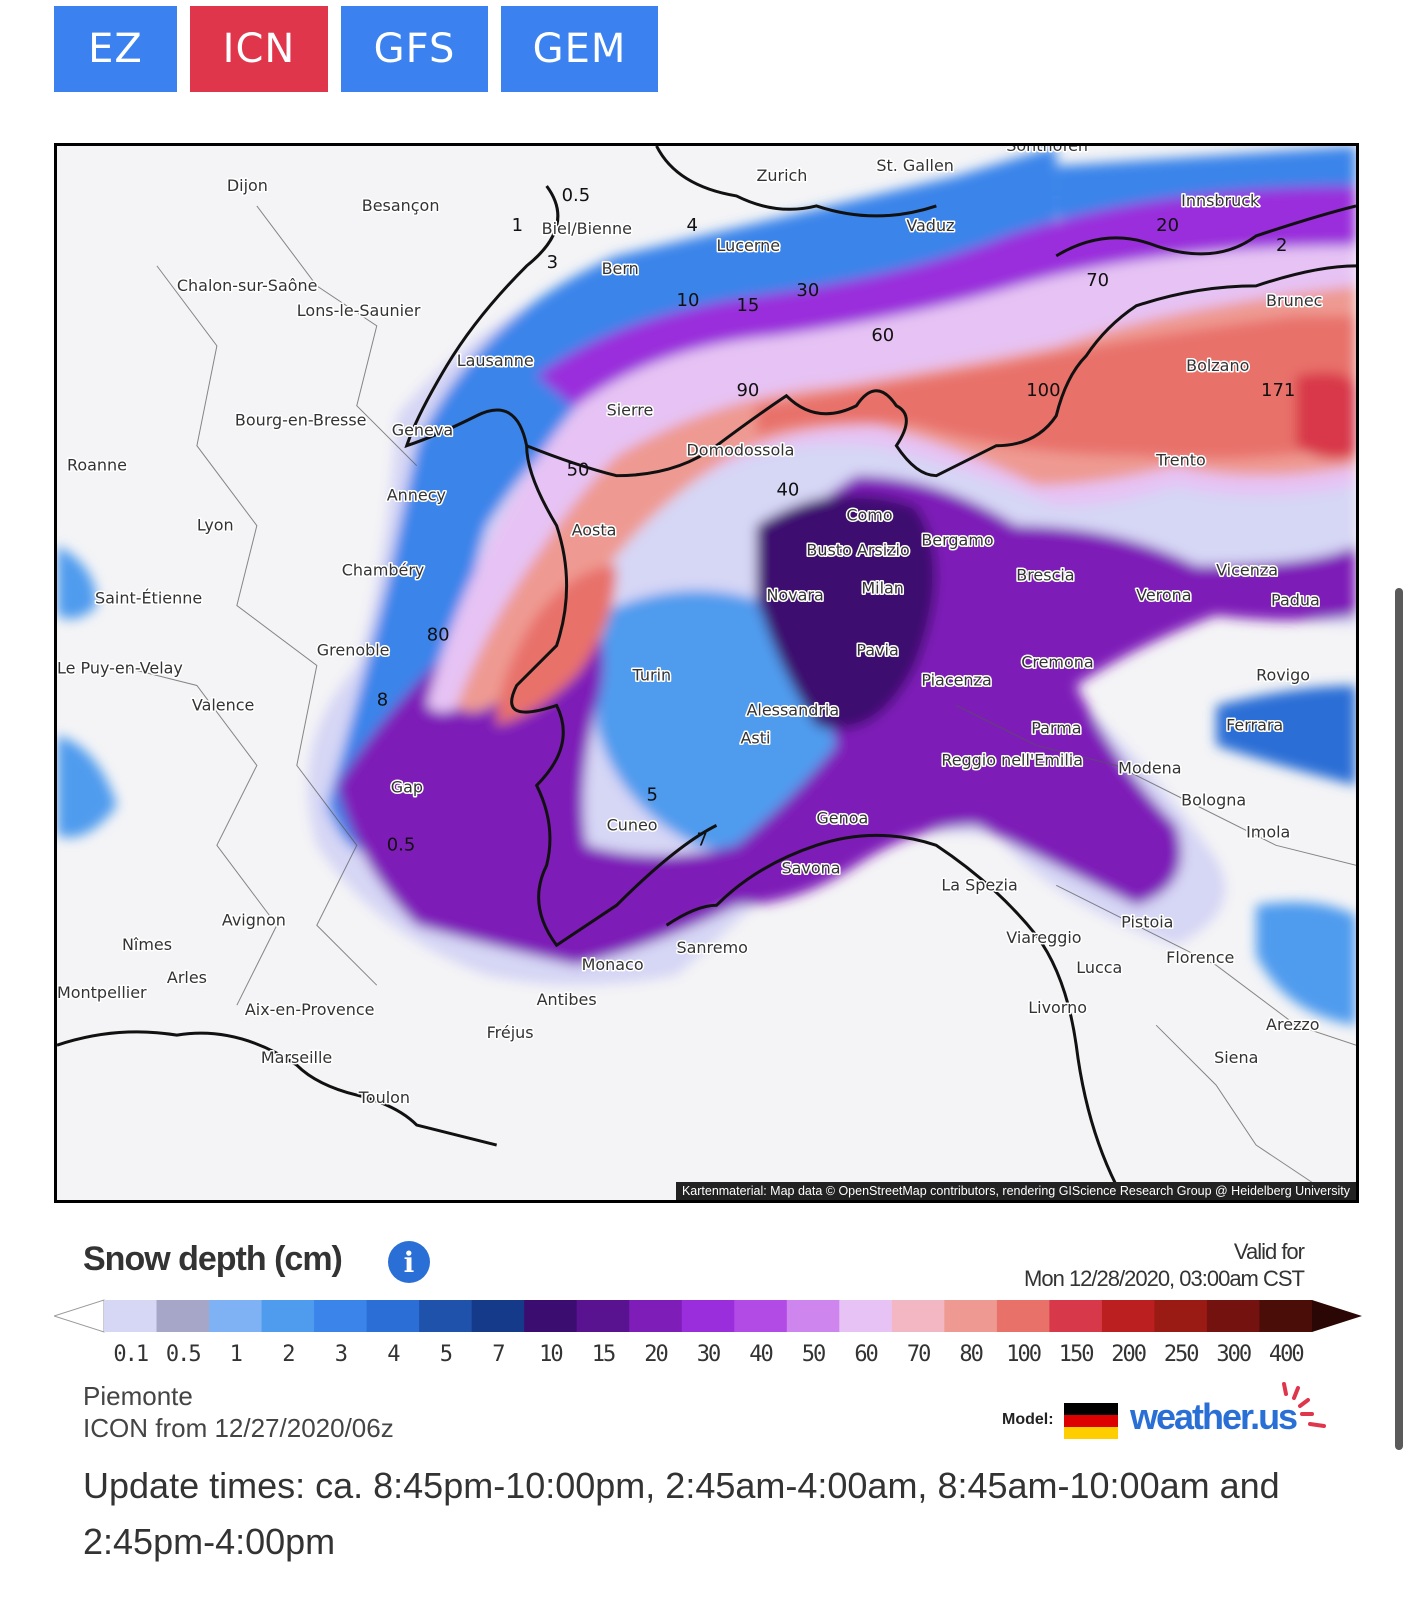  I want to click on contour-value-label: 10, so click(688, 300).